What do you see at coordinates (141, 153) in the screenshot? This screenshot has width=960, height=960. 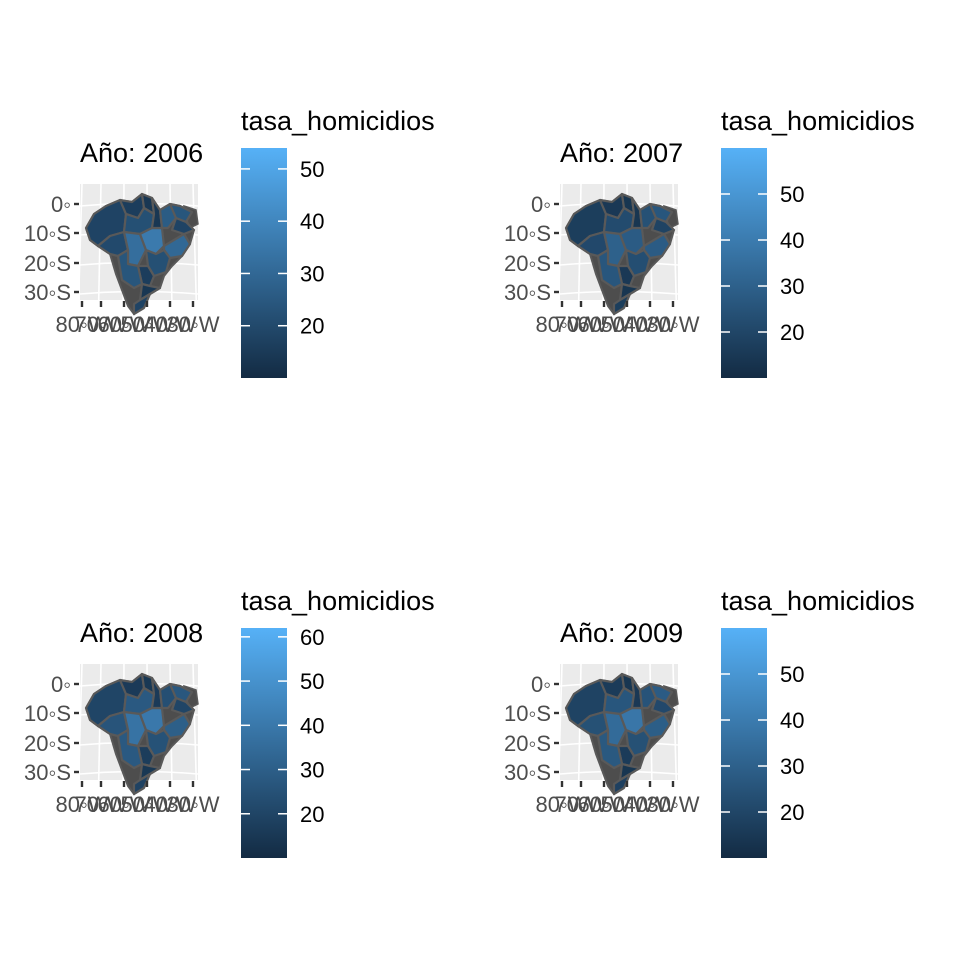 I see `panel-title: Año: 2006` at bounding box center [141, 153].